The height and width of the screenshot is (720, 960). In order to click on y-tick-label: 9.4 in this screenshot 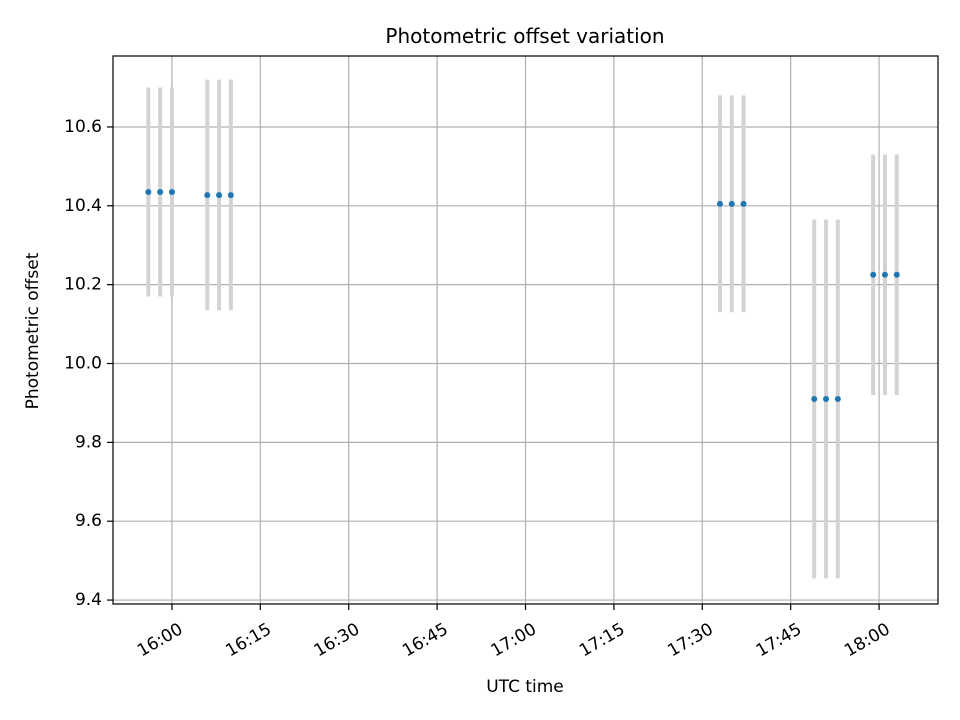, I will do `click(88, 600)`.